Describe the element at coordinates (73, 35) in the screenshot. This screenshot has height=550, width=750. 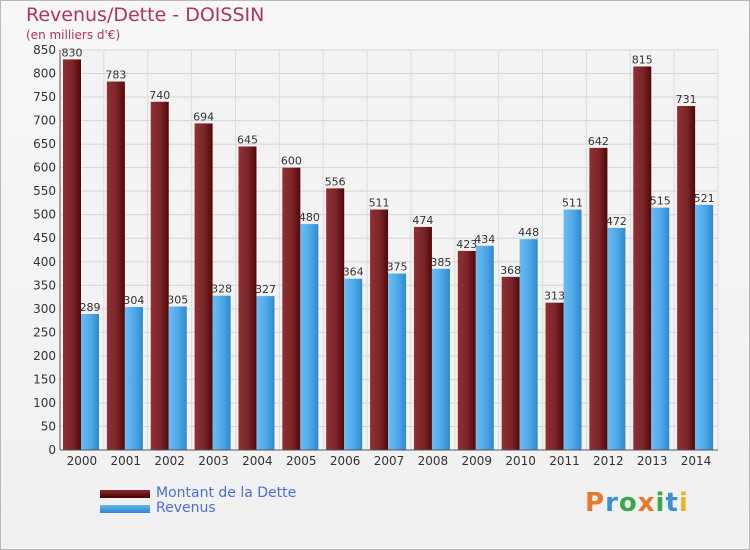
I see `chart-subtitle: (en milliers d'€)` at that location.